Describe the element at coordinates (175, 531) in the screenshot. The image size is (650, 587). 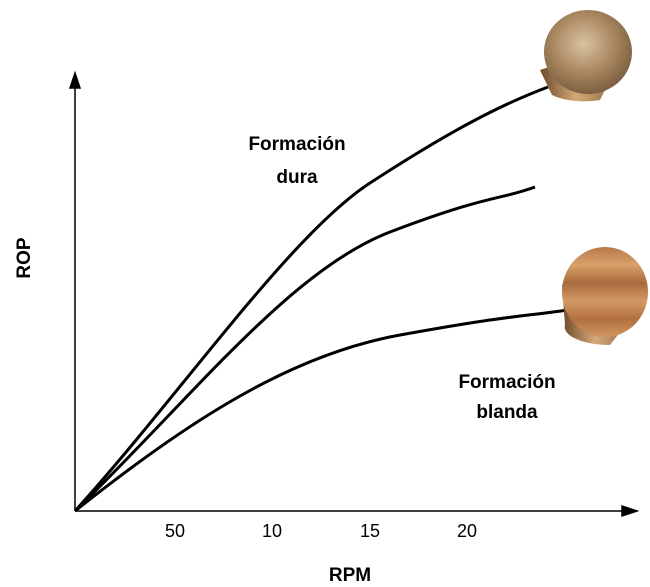
I see `x-tick-label: 50` at that location.